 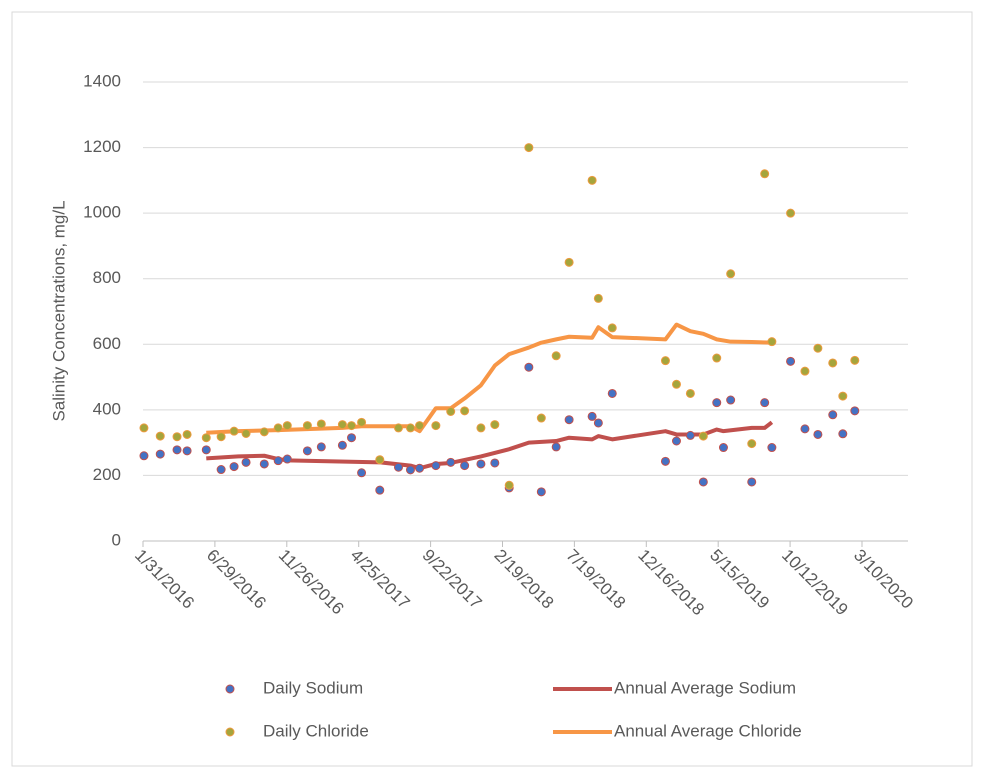 What do you see at coordinates (107, 343) in the screenshot?
I see `y-tick-label: 600` at bounding box center [107, 343].